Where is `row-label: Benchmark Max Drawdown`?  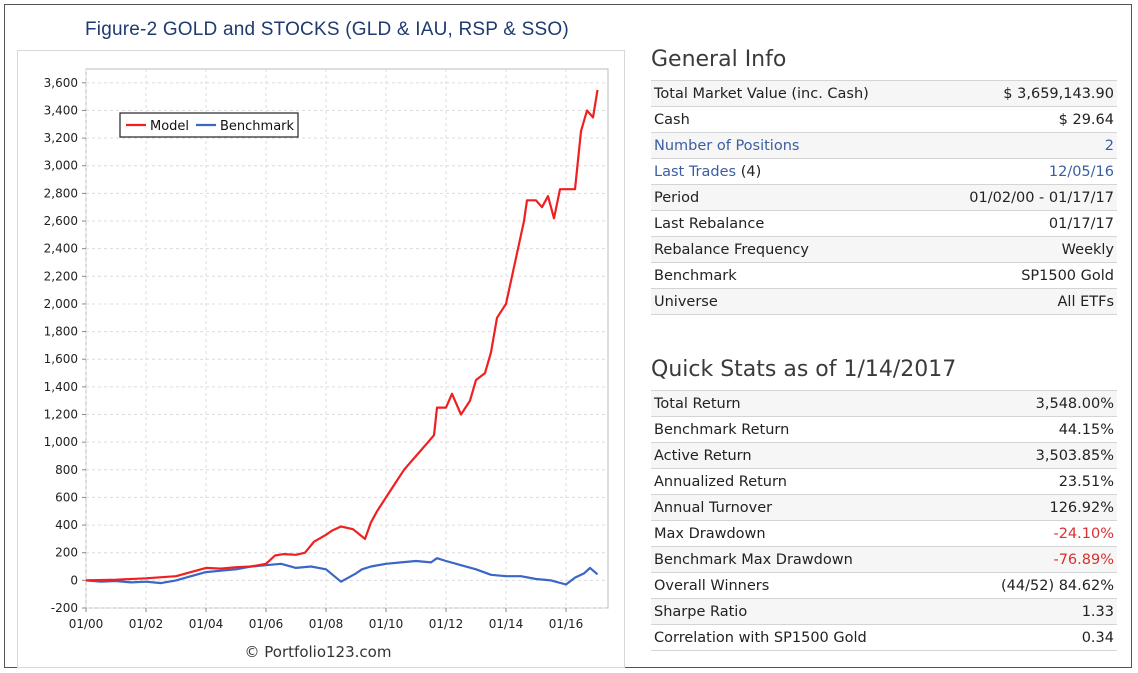 row-label: Benchmark Max Drawdown is located at coordinates (802, 559).